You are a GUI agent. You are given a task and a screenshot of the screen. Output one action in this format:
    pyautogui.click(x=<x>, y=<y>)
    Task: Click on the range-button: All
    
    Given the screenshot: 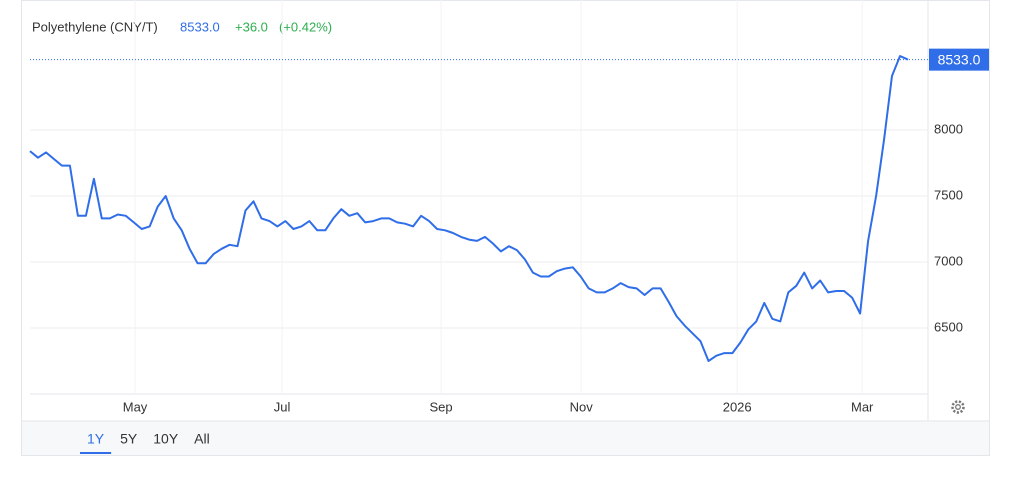 What is the action you would take?
    pyautogui.click(x=202, y=439)
    